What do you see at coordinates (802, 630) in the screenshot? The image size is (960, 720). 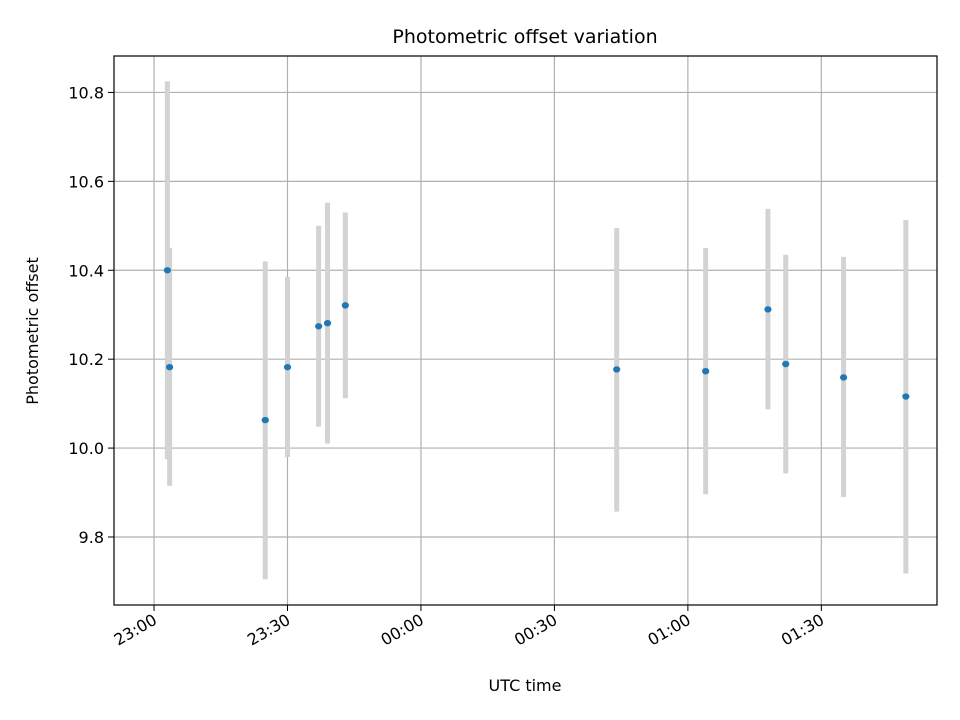 I see `x-tick-label: 01:30` at bounding box center [802, 630].